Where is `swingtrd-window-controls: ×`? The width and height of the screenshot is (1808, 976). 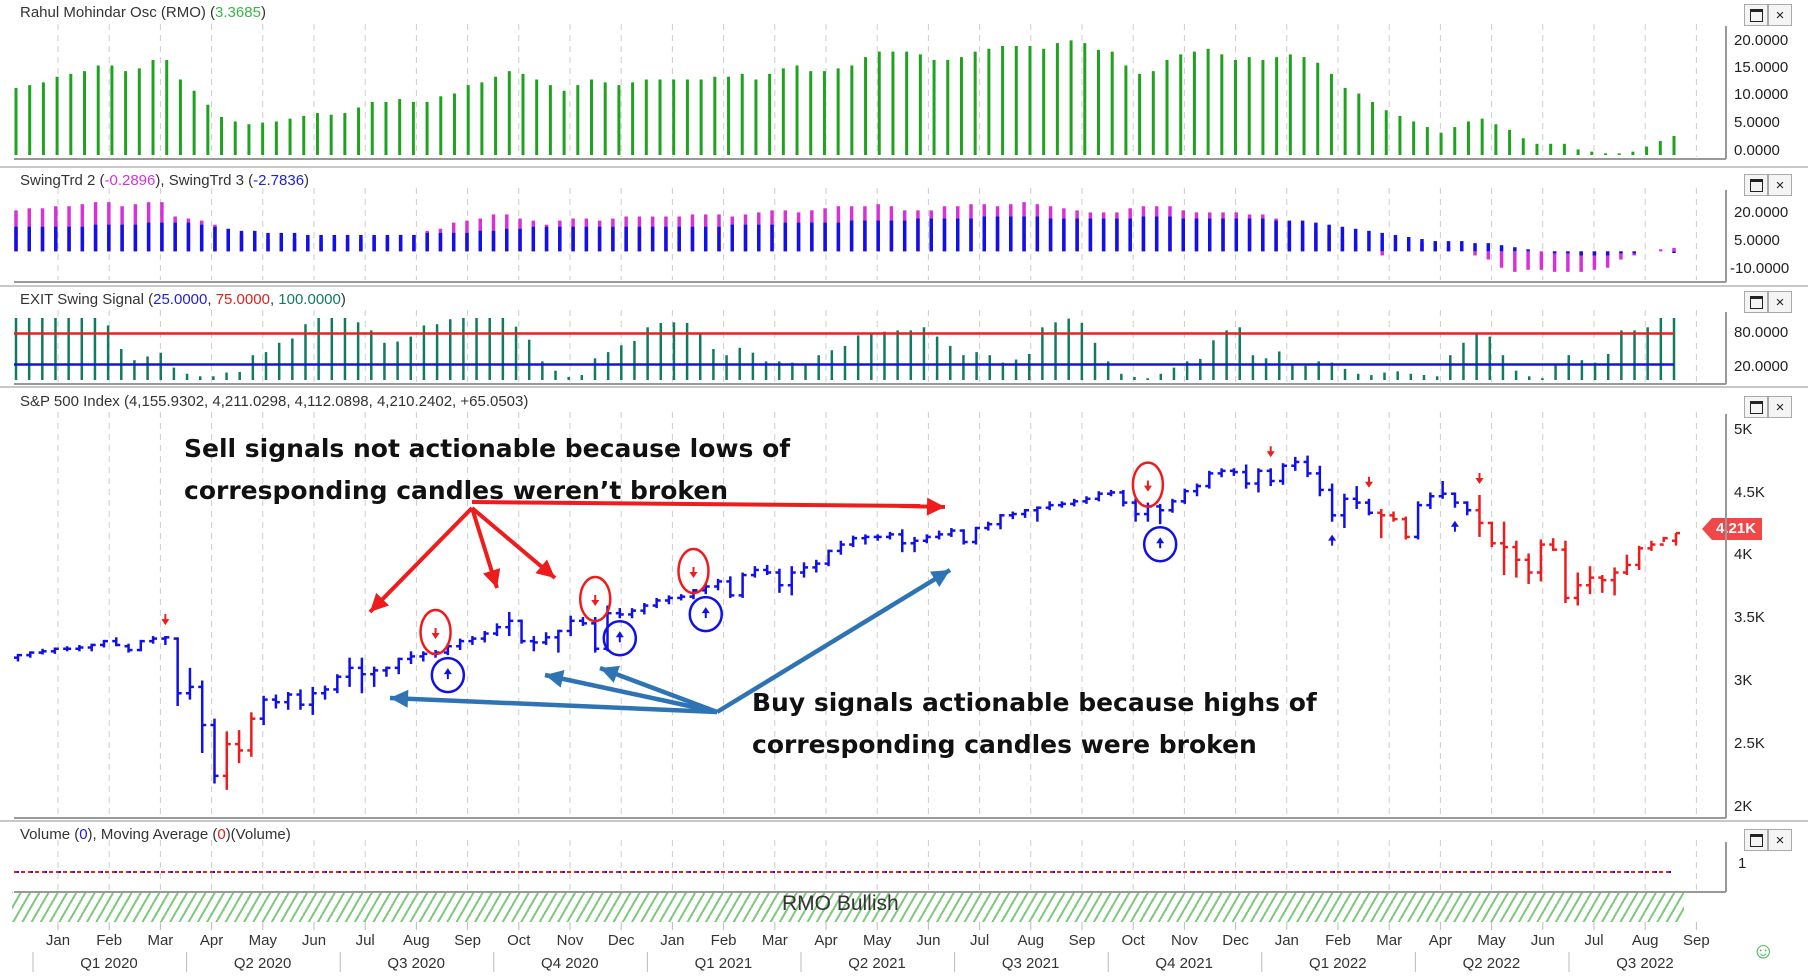 swingtrd-window-controls: × is located at coordinates (1768, 185).